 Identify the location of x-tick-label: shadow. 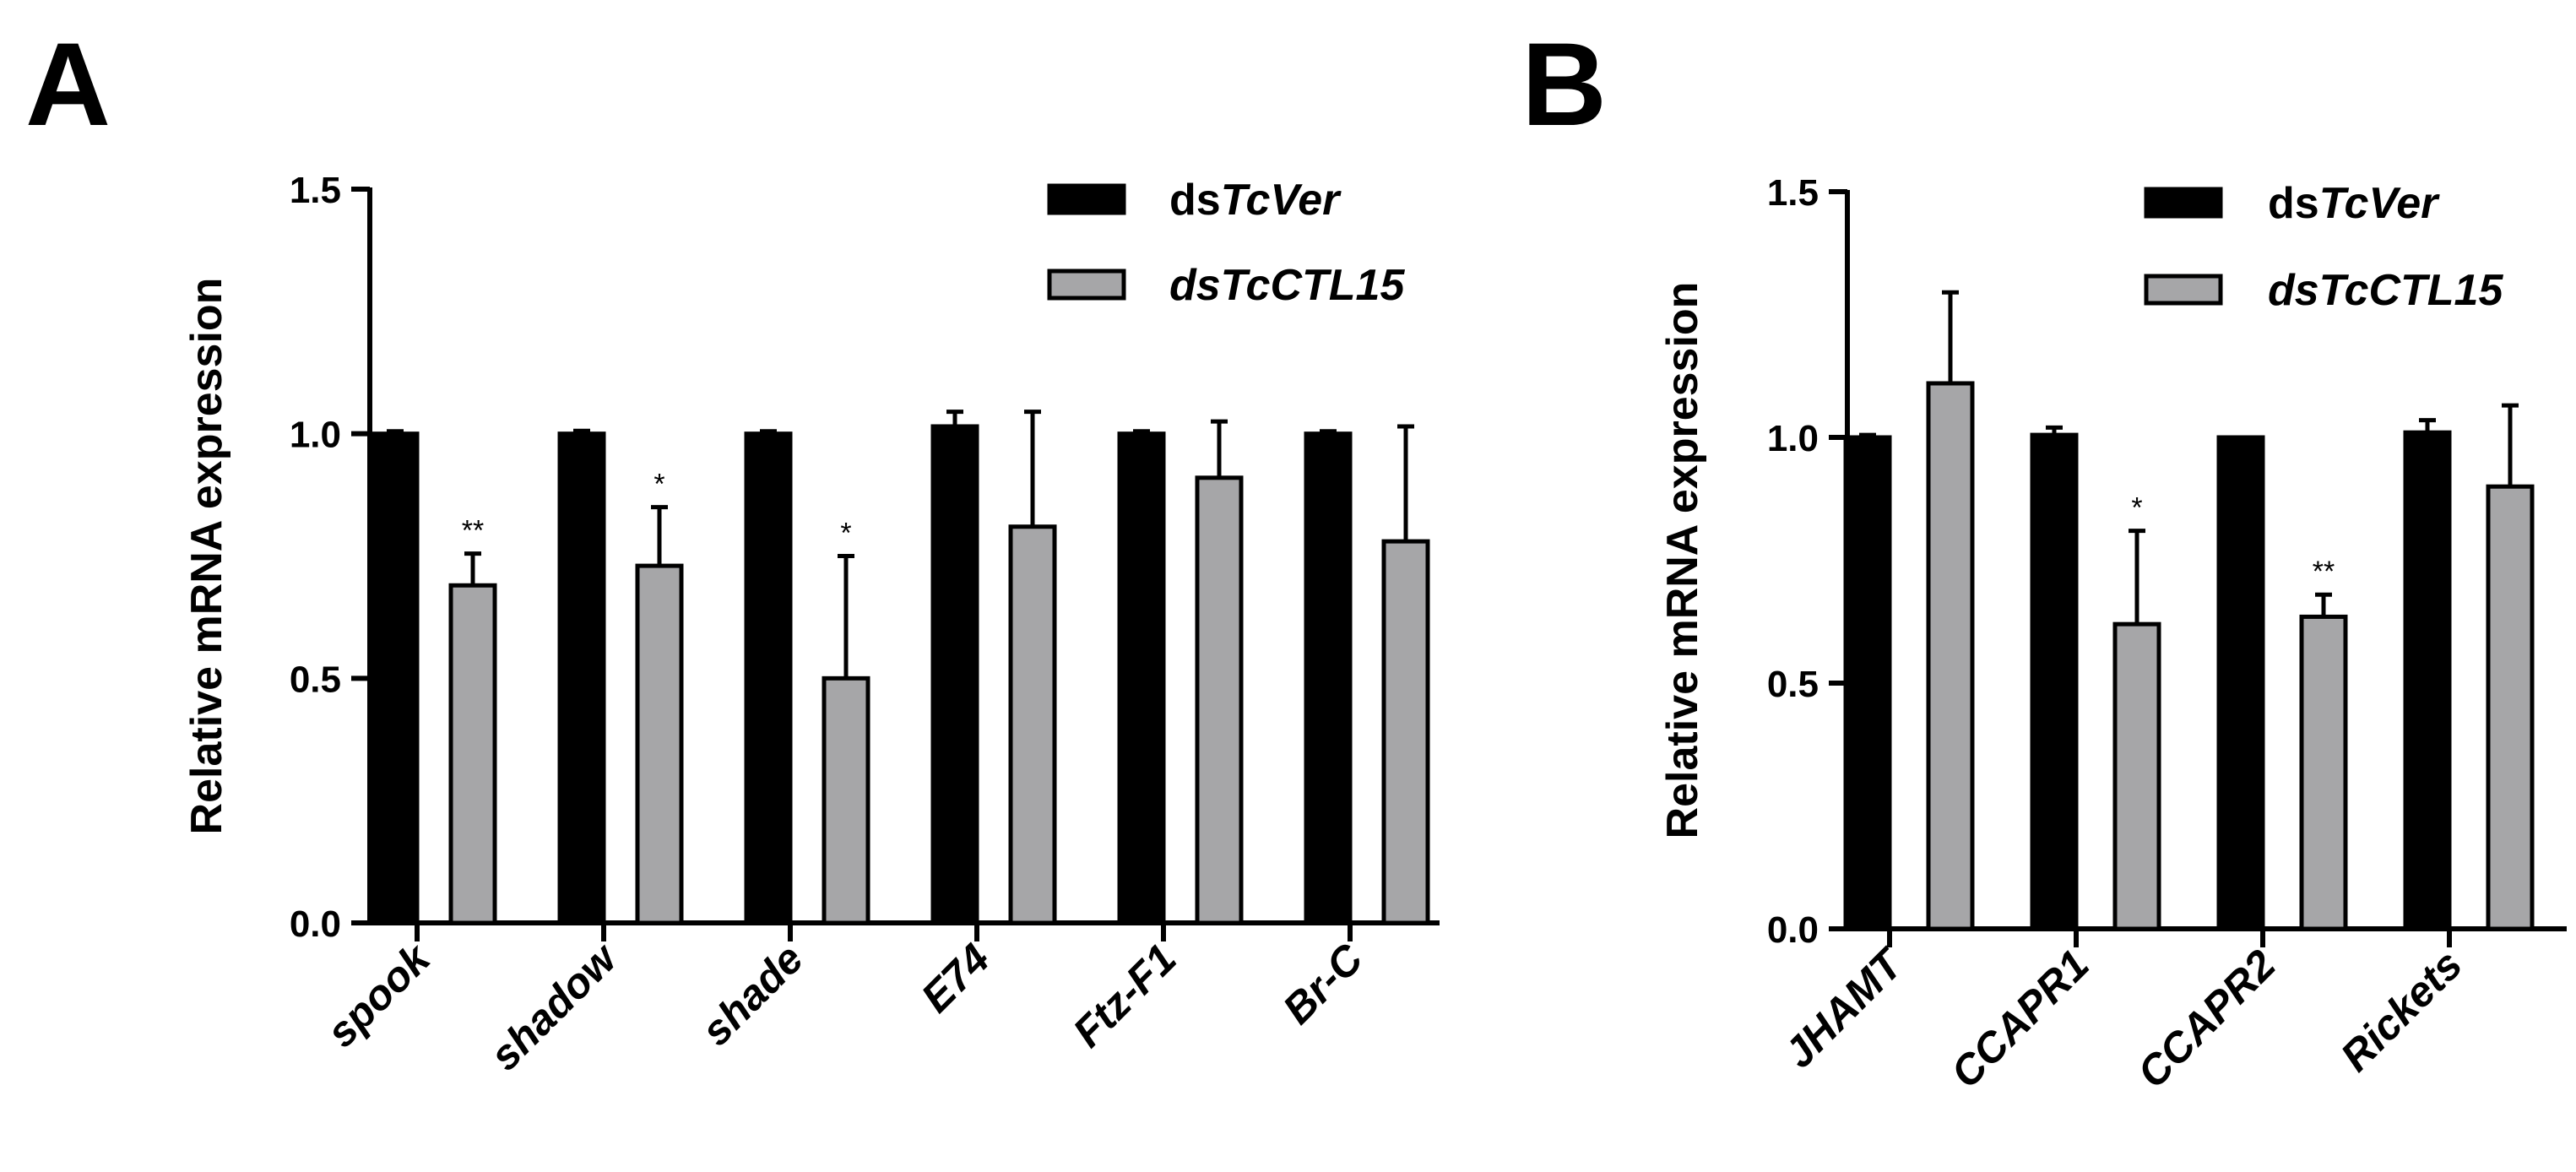
(554, 1006).